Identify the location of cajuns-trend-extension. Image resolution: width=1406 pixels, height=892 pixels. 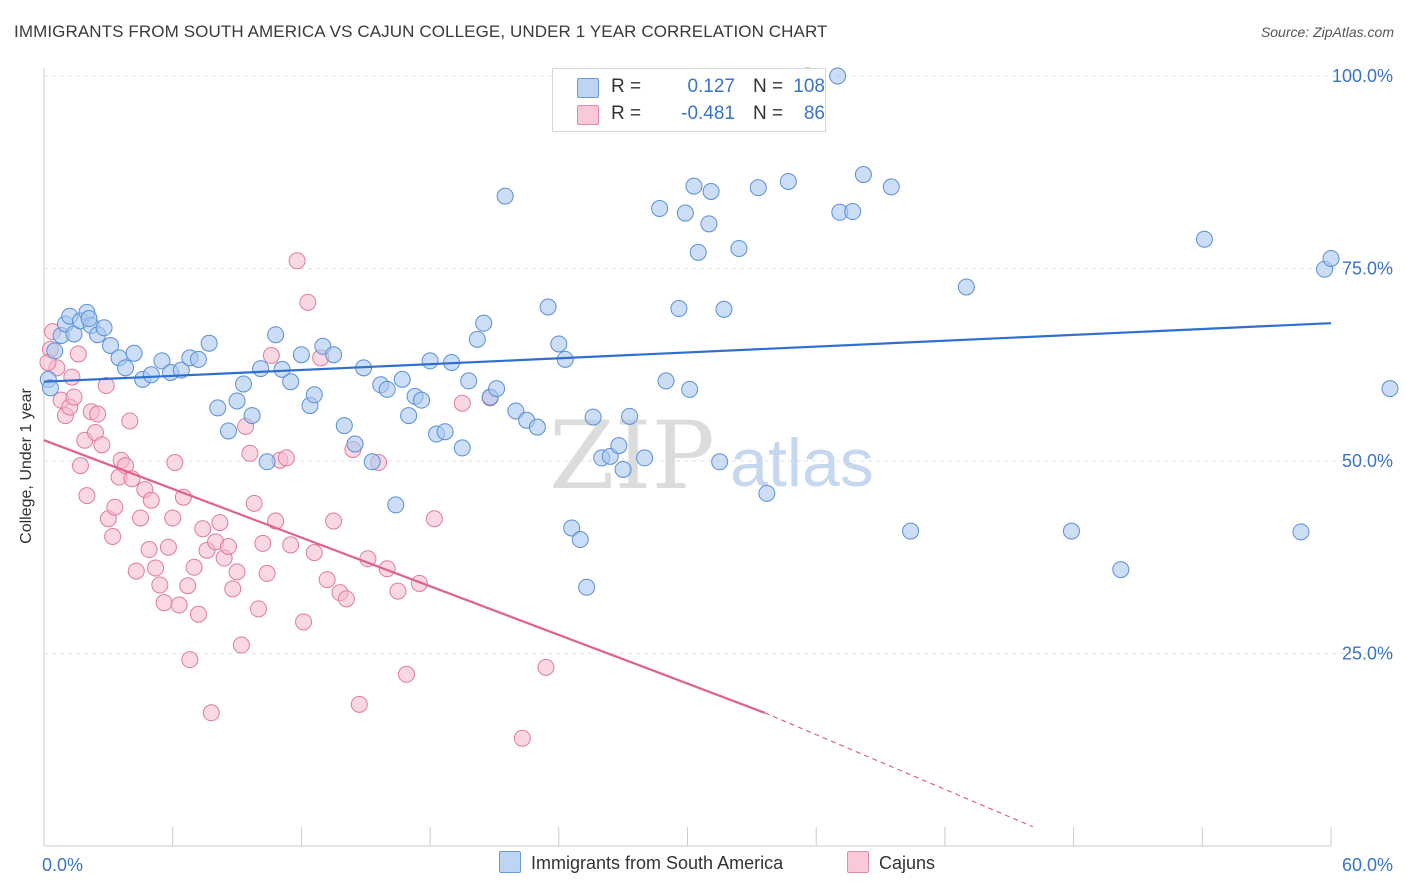
(899, 770).